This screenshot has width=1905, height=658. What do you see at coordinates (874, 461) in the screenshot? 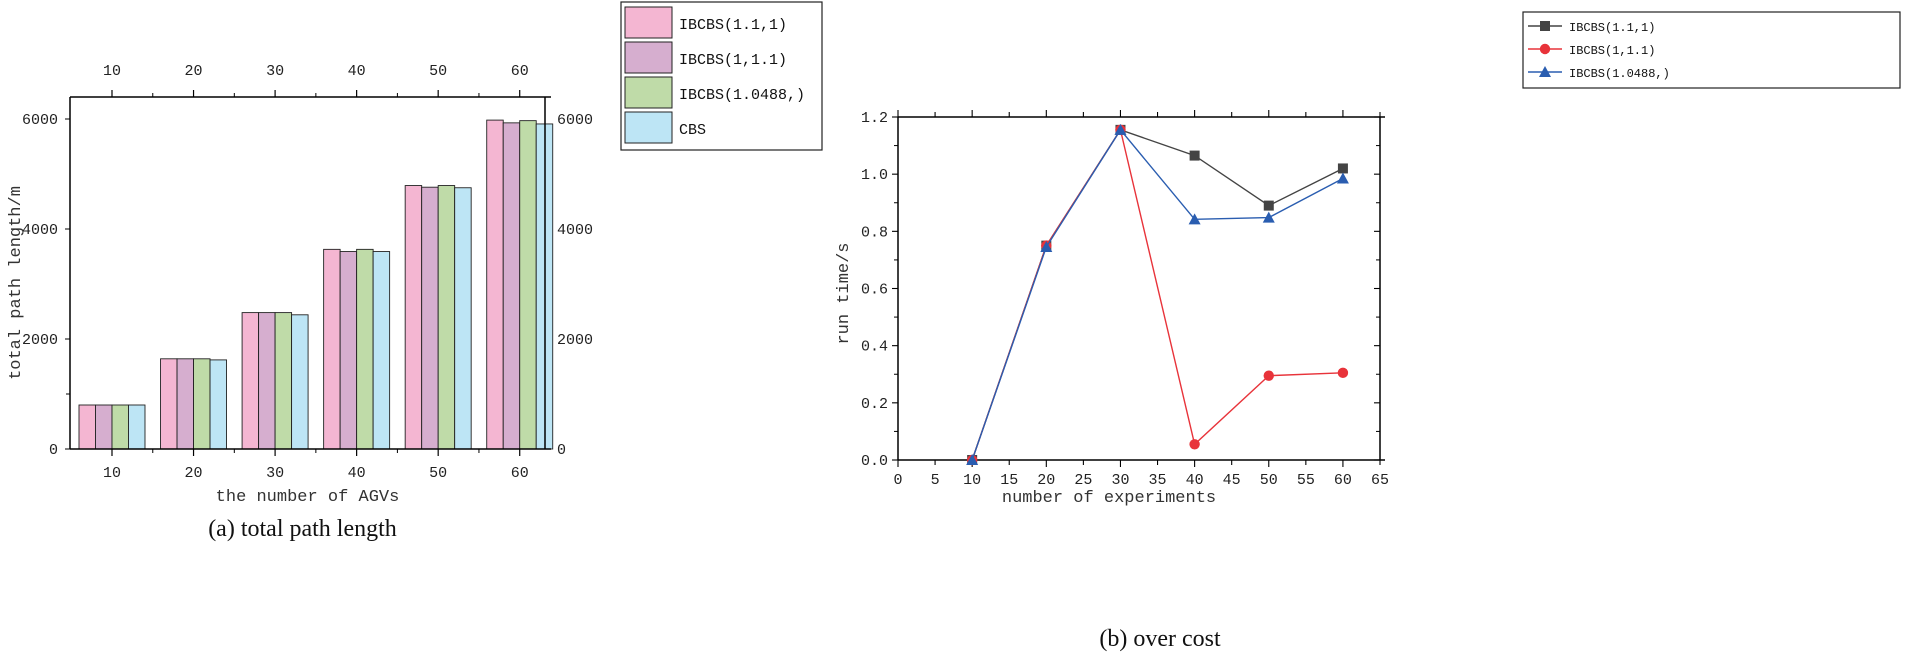
I see `y-tick-label: 0.0` at bounding box center [874, 461].